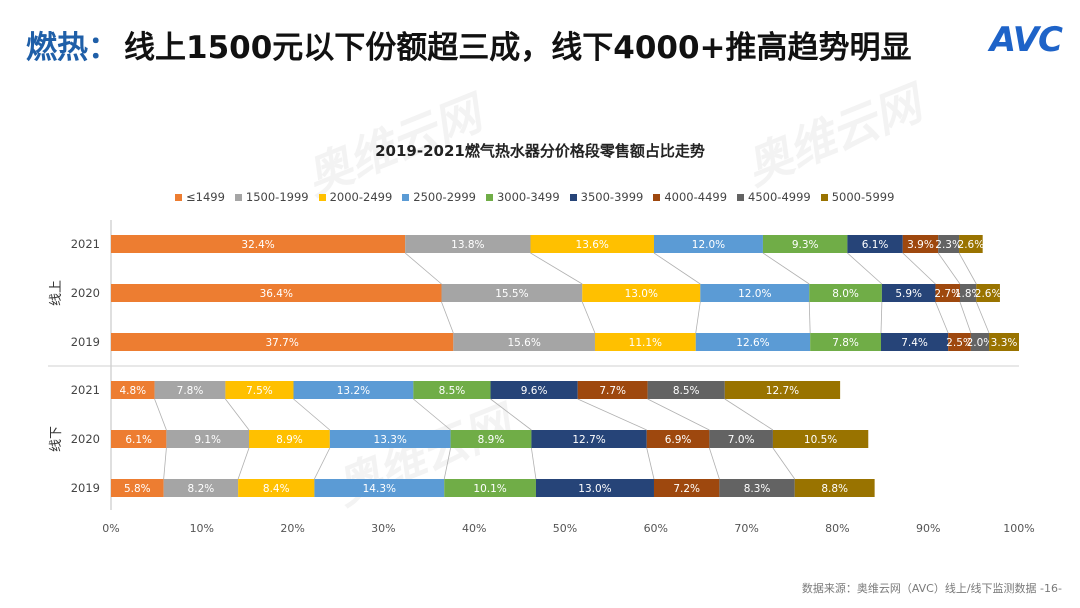 This screenshot has height=608, width=1080. Describe the element at coordinates (696, 197) in the screenshot. I see `legend-label: 4000-4499` at that location.